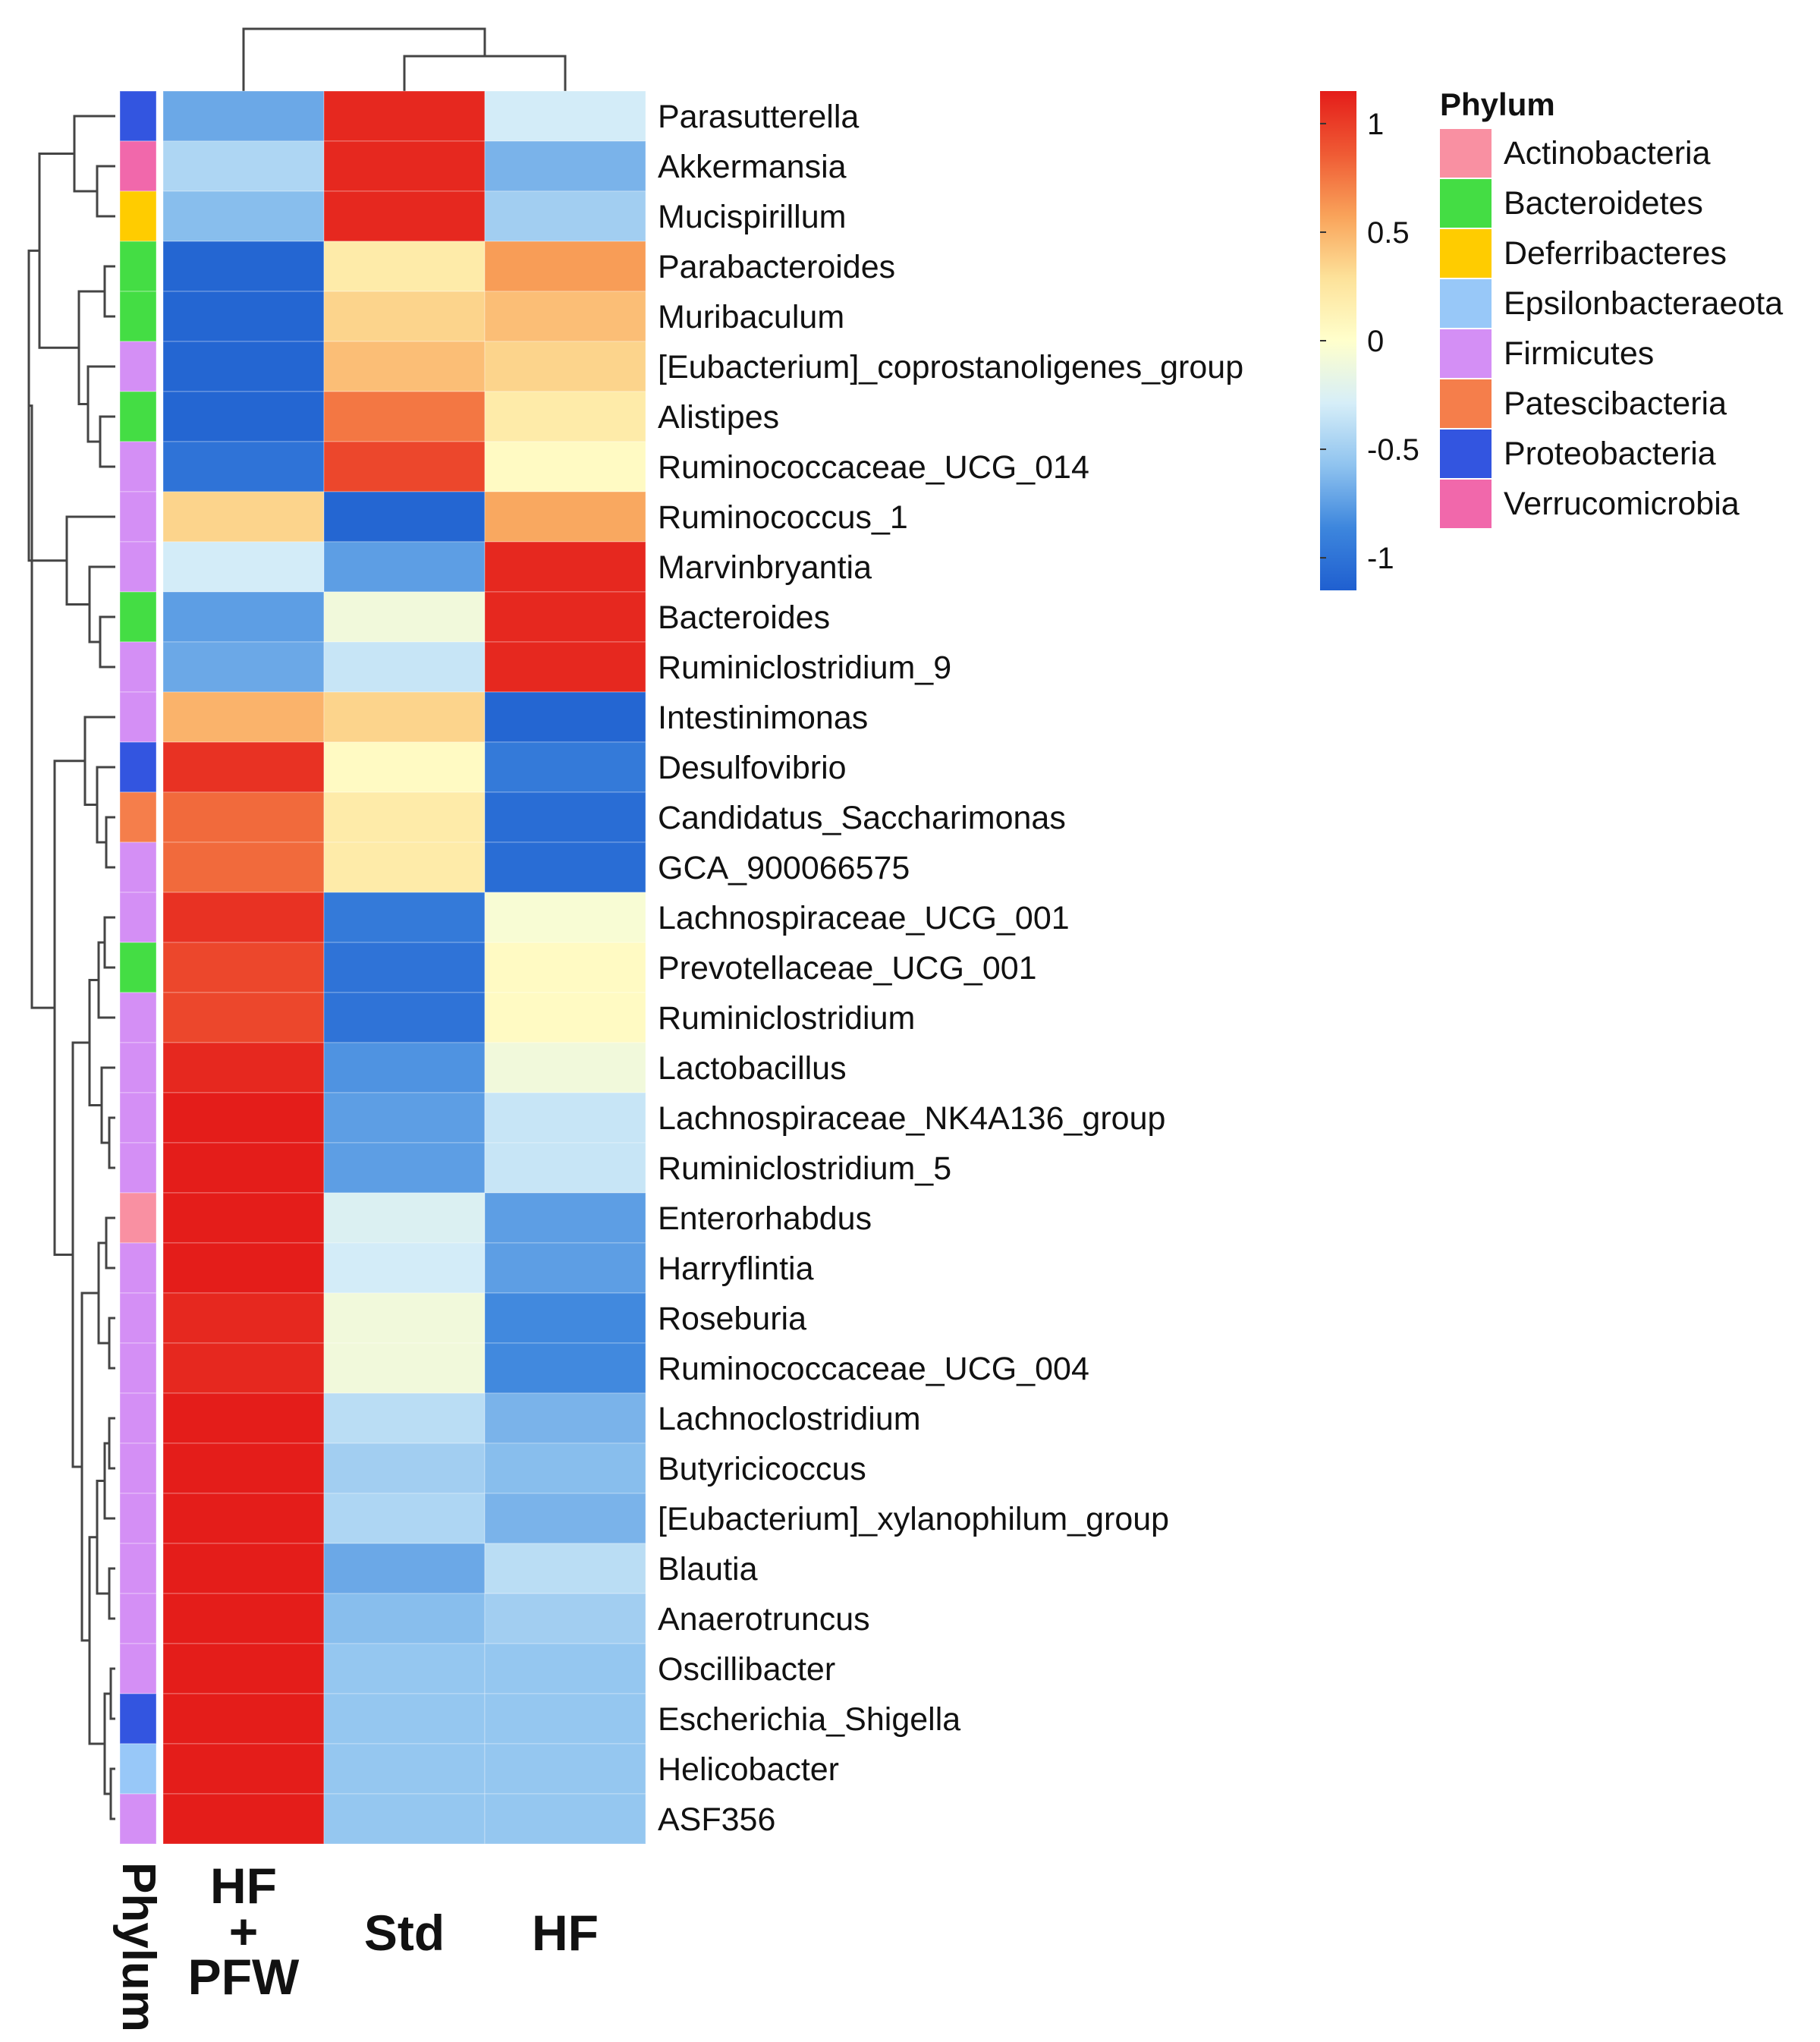  Describe the element at coordinates (1615, 253) in the screenshot. I see `legend-label: Deferribacteres` at that location.